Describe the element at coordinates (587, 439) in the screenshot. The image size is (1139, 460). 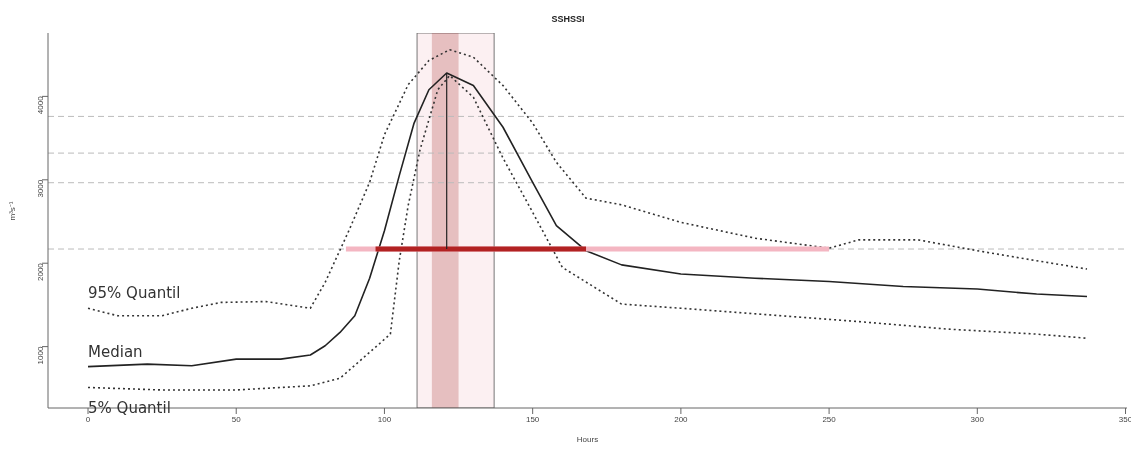
I see `x-axis-title: Hours` at that location.